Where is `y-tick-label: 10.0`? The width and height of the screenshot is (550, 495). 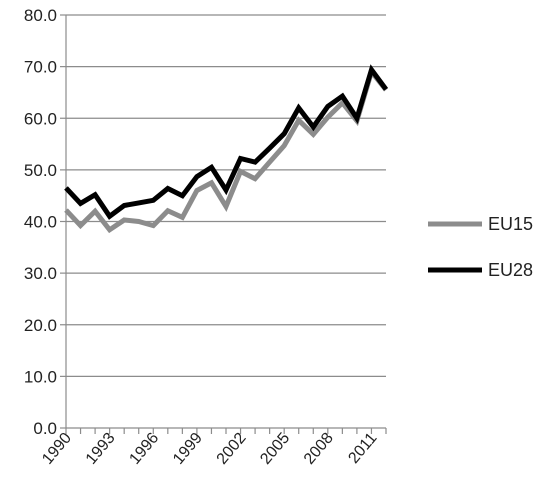 y-tick-label: 10.0 is located at coordinates (40, 376).